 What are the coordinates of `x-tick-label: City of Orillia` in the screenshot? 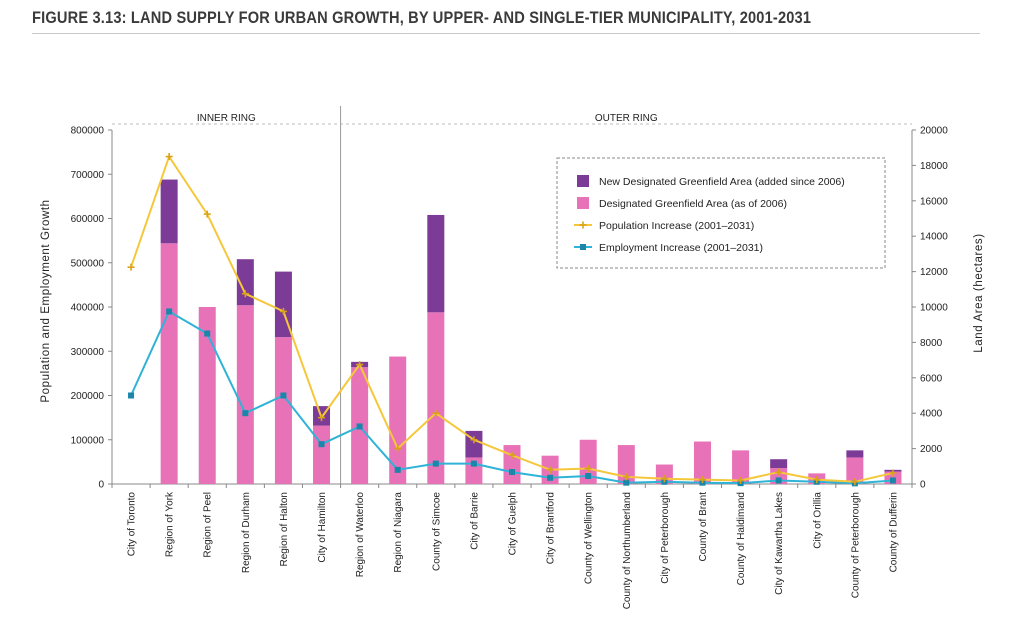 It's located at (817, 520).